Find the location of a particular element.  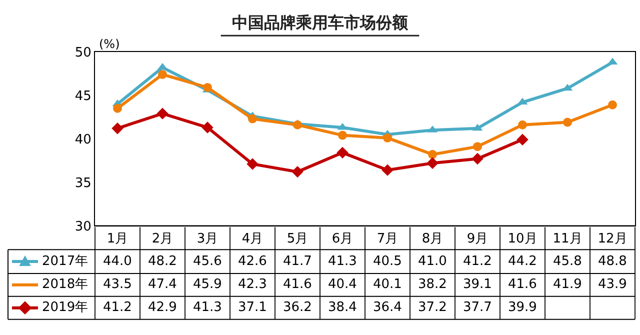

data-label: 47.4 is located at coordinates (162, 284).